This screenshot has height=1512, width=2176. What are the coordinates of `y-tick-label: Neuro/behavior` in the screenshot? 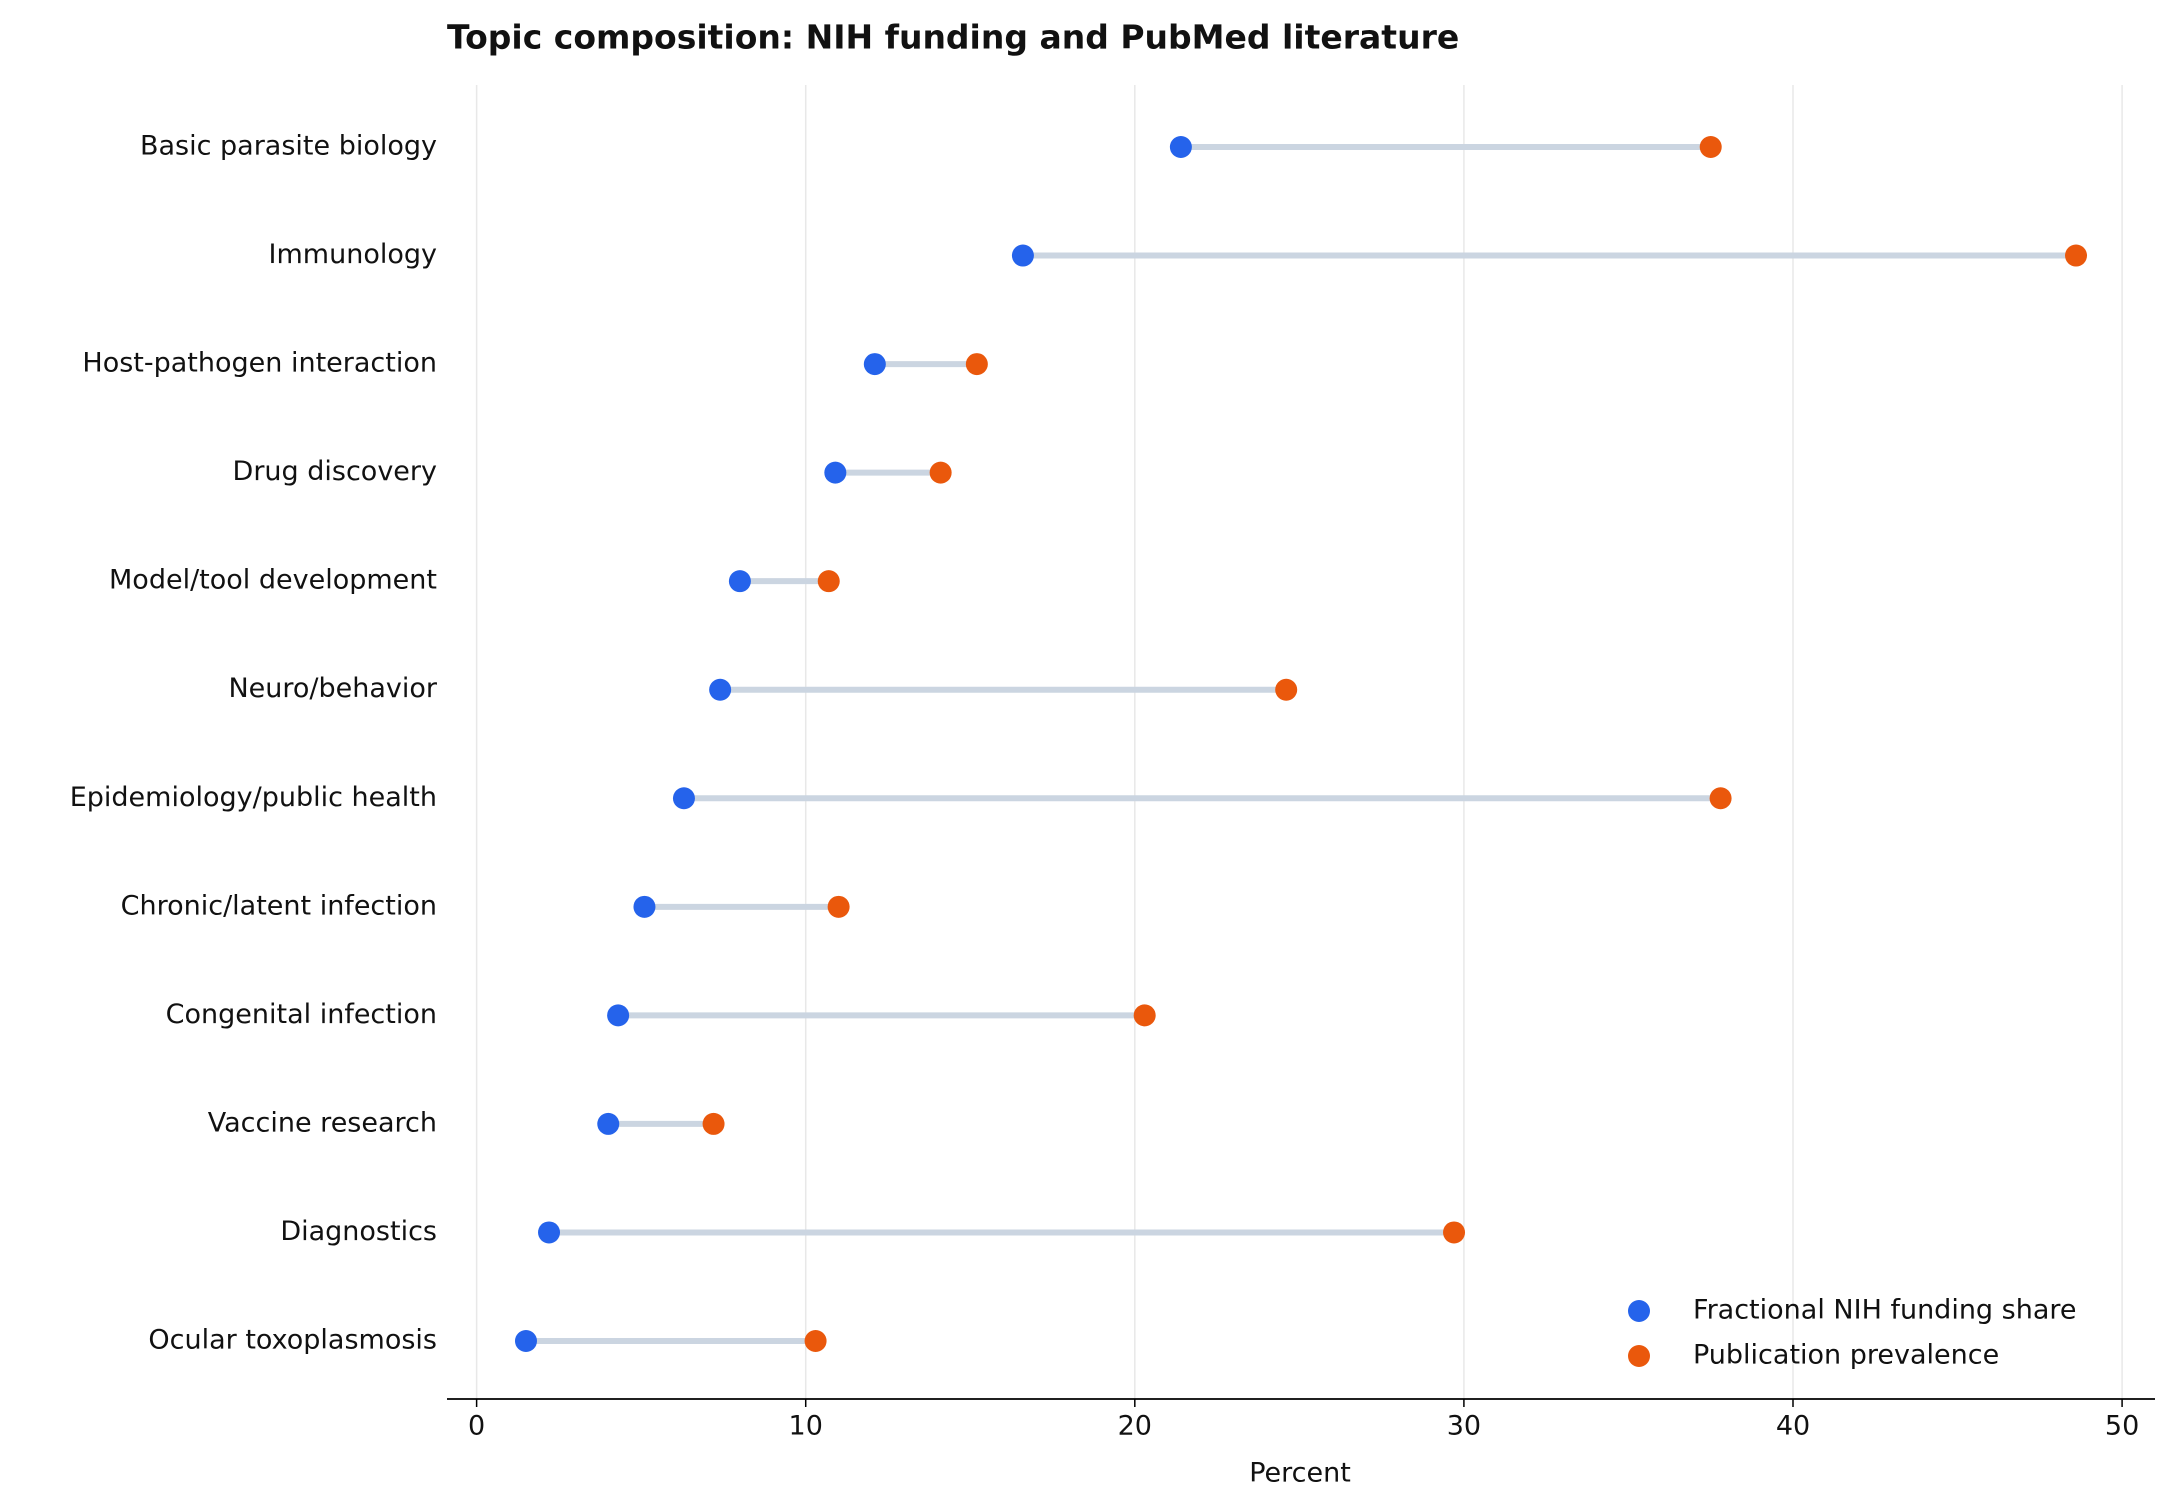 It's located at (332, 688).